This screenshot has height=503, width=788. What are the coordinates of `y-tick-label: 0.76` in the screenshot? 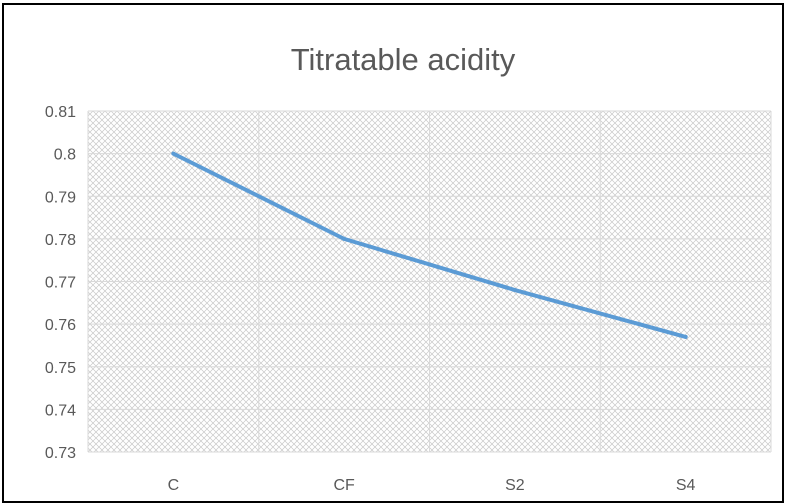 It's located at (60, 325).